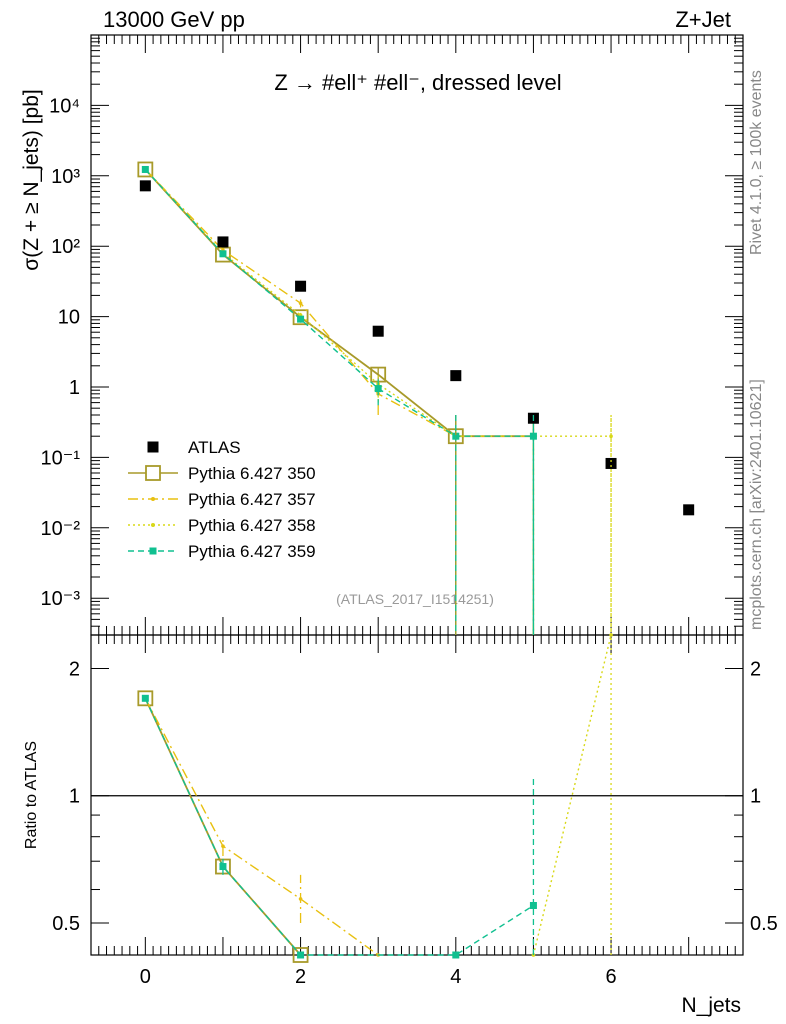 This screenshot has height=1024, width=786. I want to click on collision-label: 13000 GeV pp, so click(174, 19).